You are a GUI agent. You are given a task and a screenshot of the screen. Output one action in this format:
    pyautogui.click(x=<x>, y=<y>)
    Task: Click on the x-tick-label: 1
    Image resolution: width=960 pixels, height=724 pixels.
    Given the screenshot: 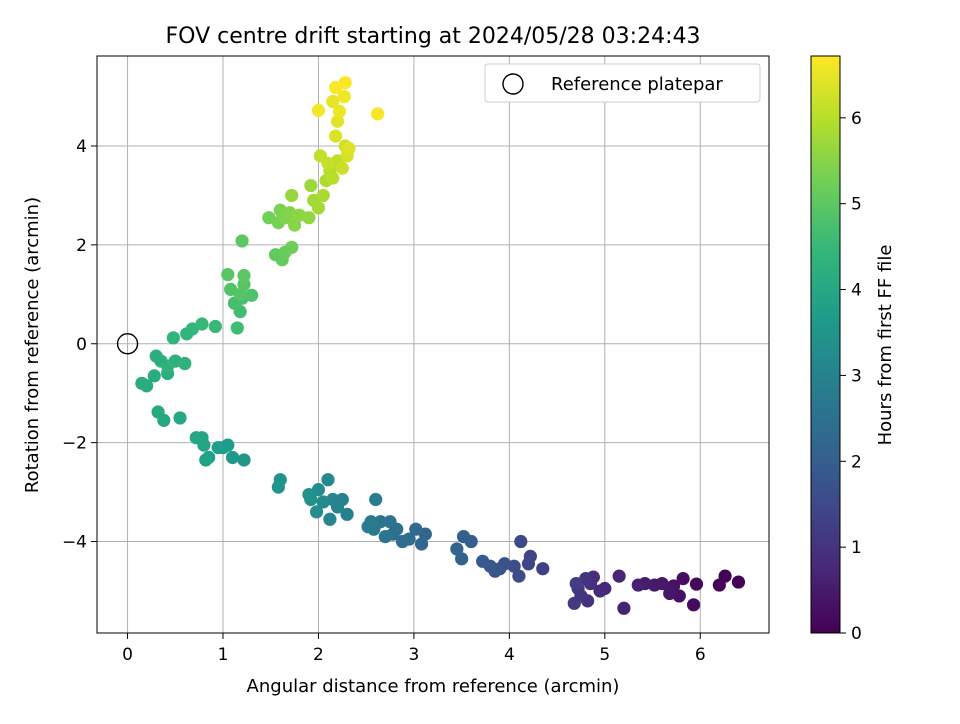 What is the action you would take?
    pyautogui.click(x=223, y=655)
    